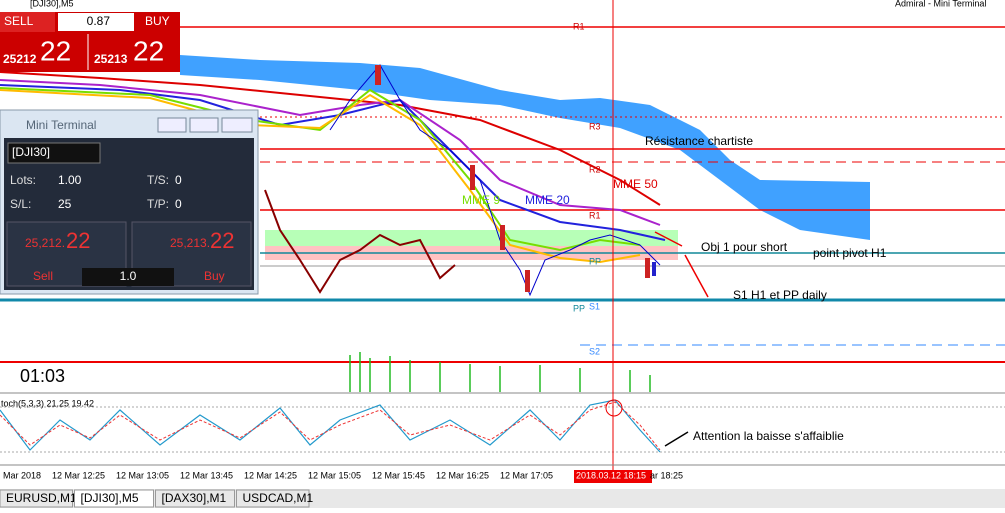 The height and width of the screenshot is (513, 1005). What do you see at coordinates (744, 247) in the screenshot?
I see `annotation: Obj 1 pour short` at bounding box center [744, 247].